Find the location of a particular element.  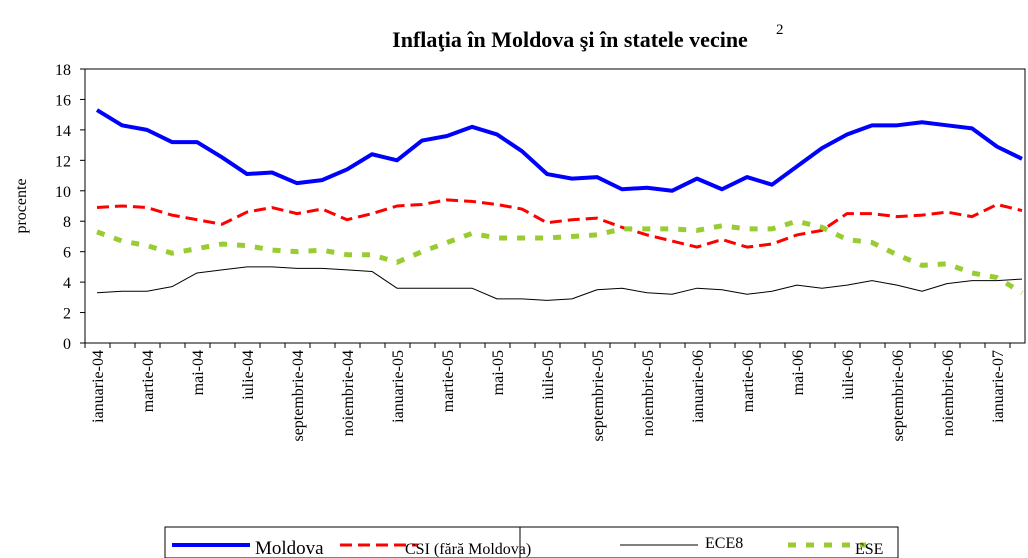

y-tick-label: 6 is located at coordinates (67, 253).